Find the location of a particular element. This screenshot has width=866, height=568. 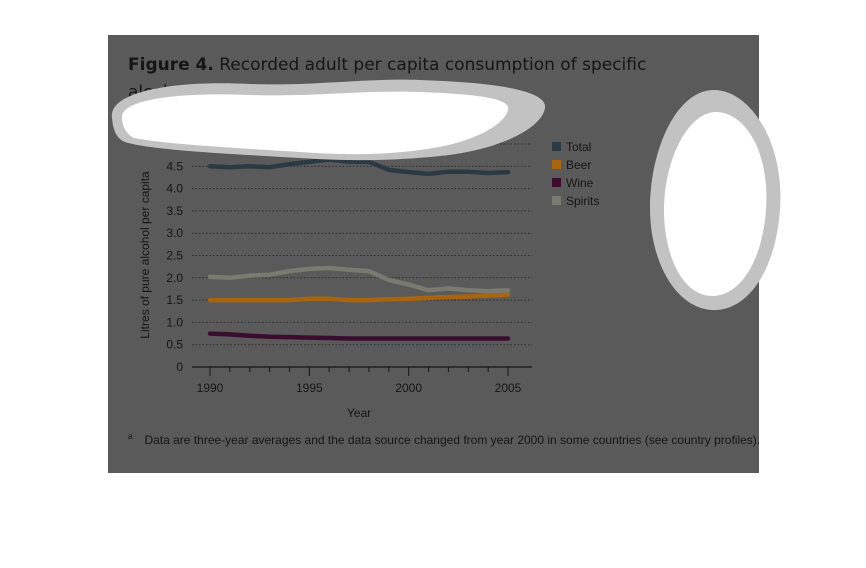

x-tick-label: 1995 is located at coordinates (309, 388).